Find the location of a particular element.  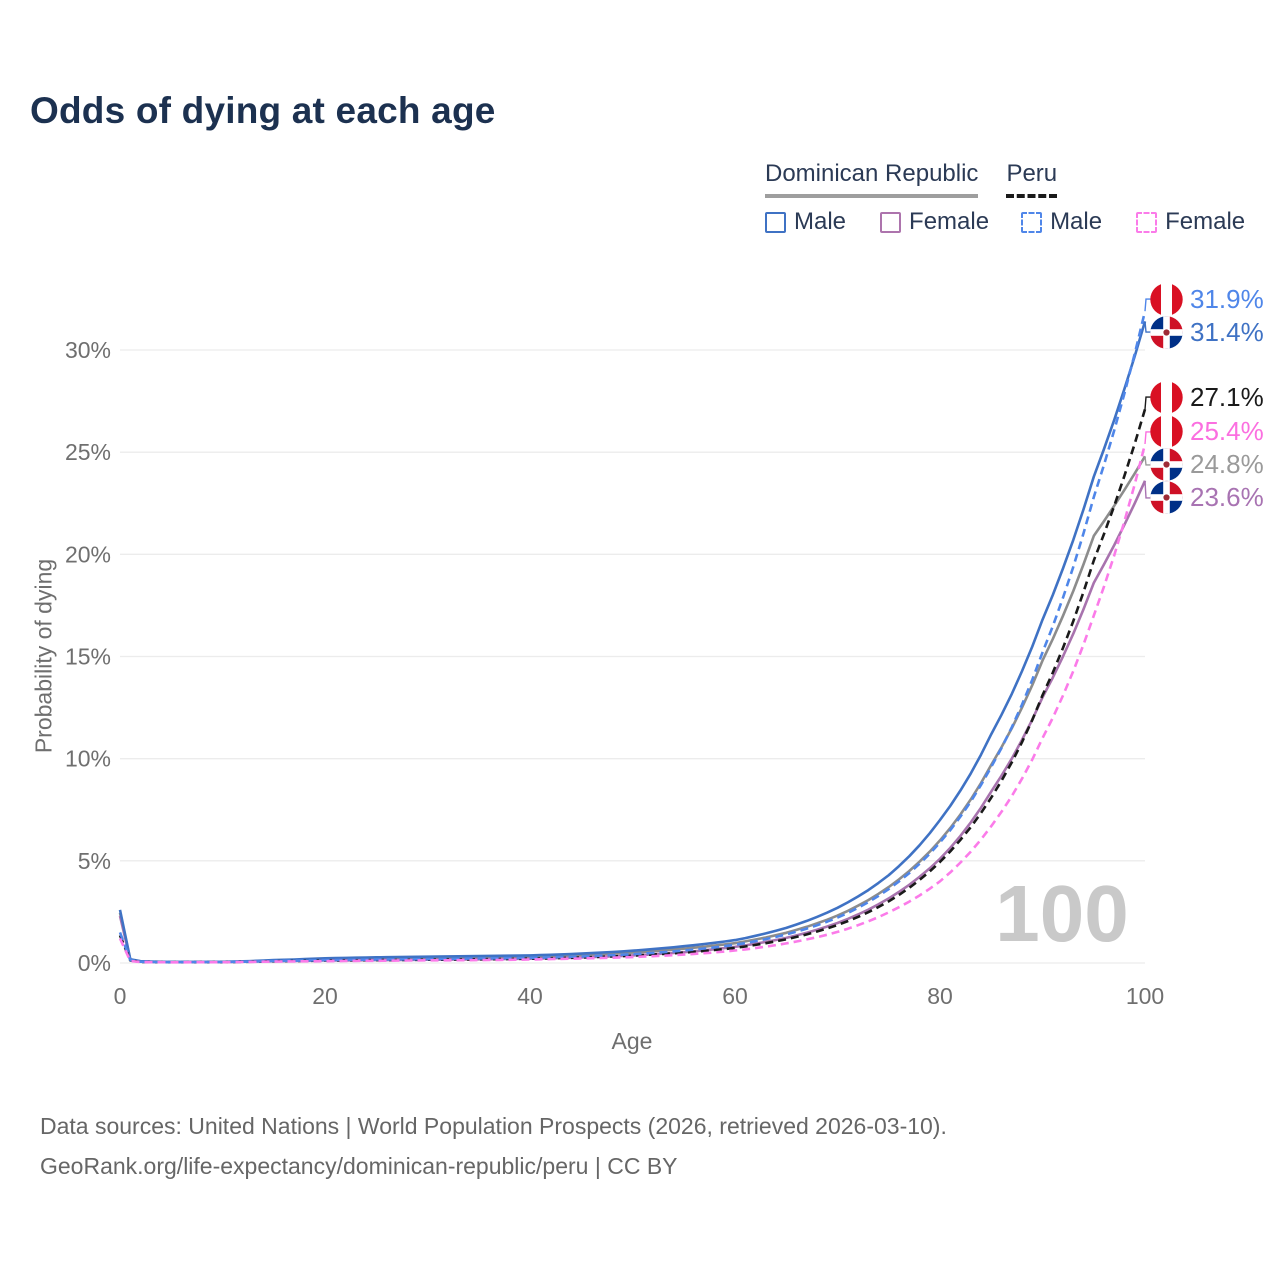

legend-group-dr-items: Male Female is located at coordinates (877, 222).